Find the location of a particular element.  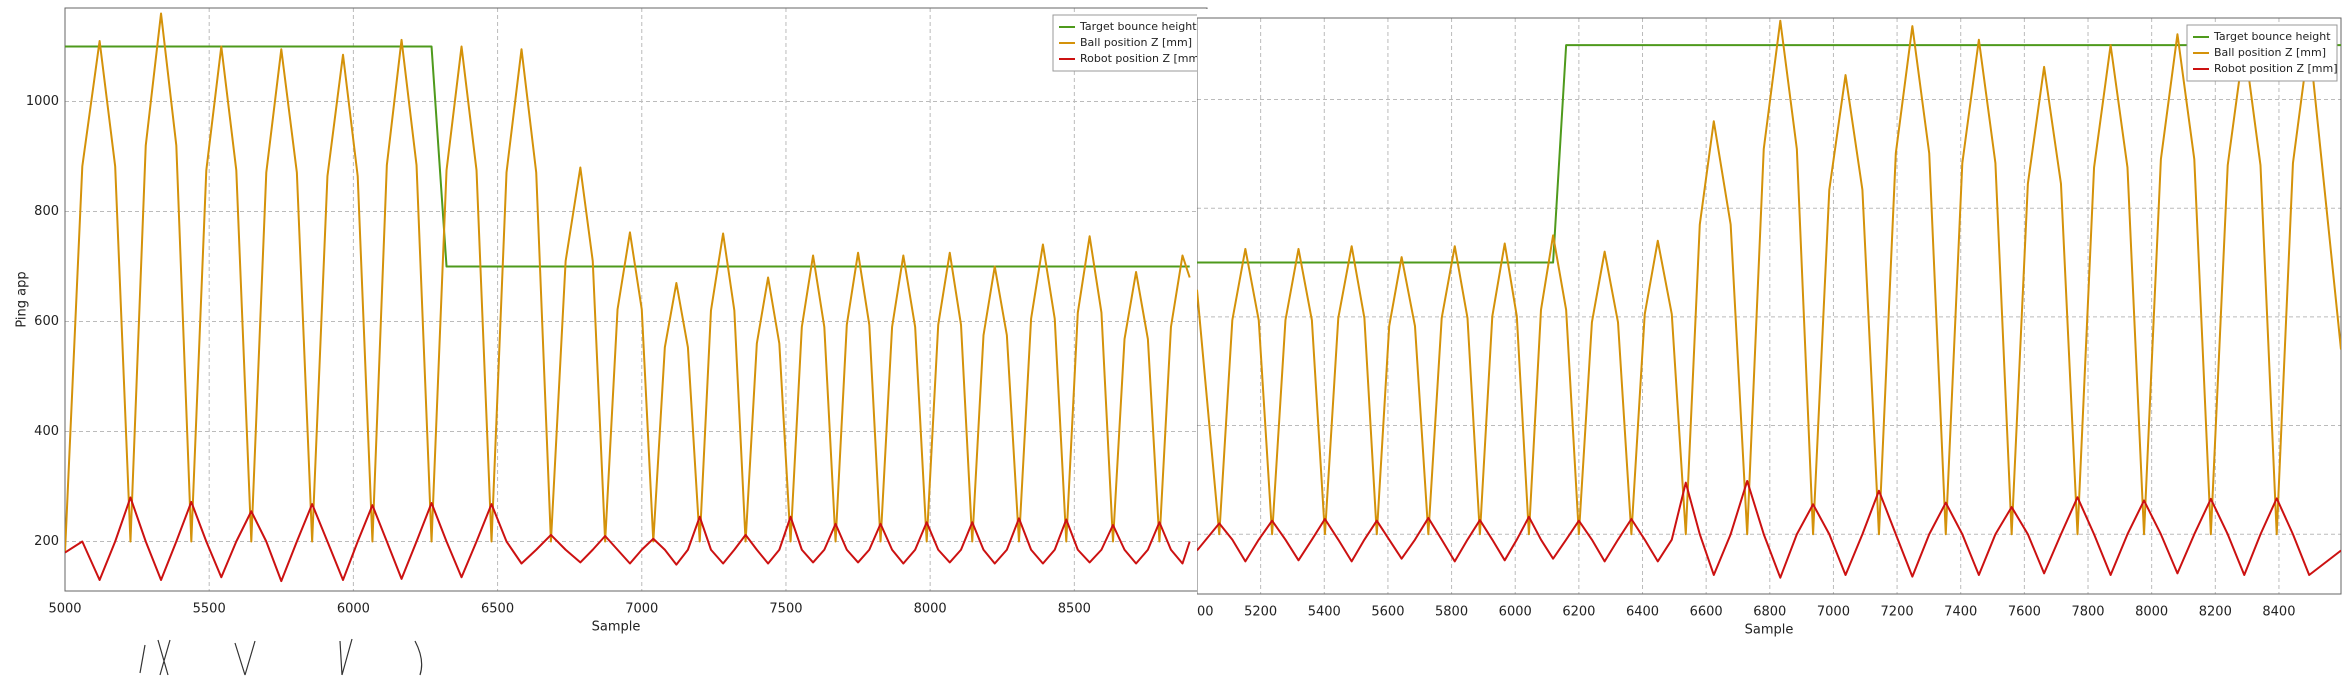

y-tick-label: 1000 is located at coordinates (42, 101).